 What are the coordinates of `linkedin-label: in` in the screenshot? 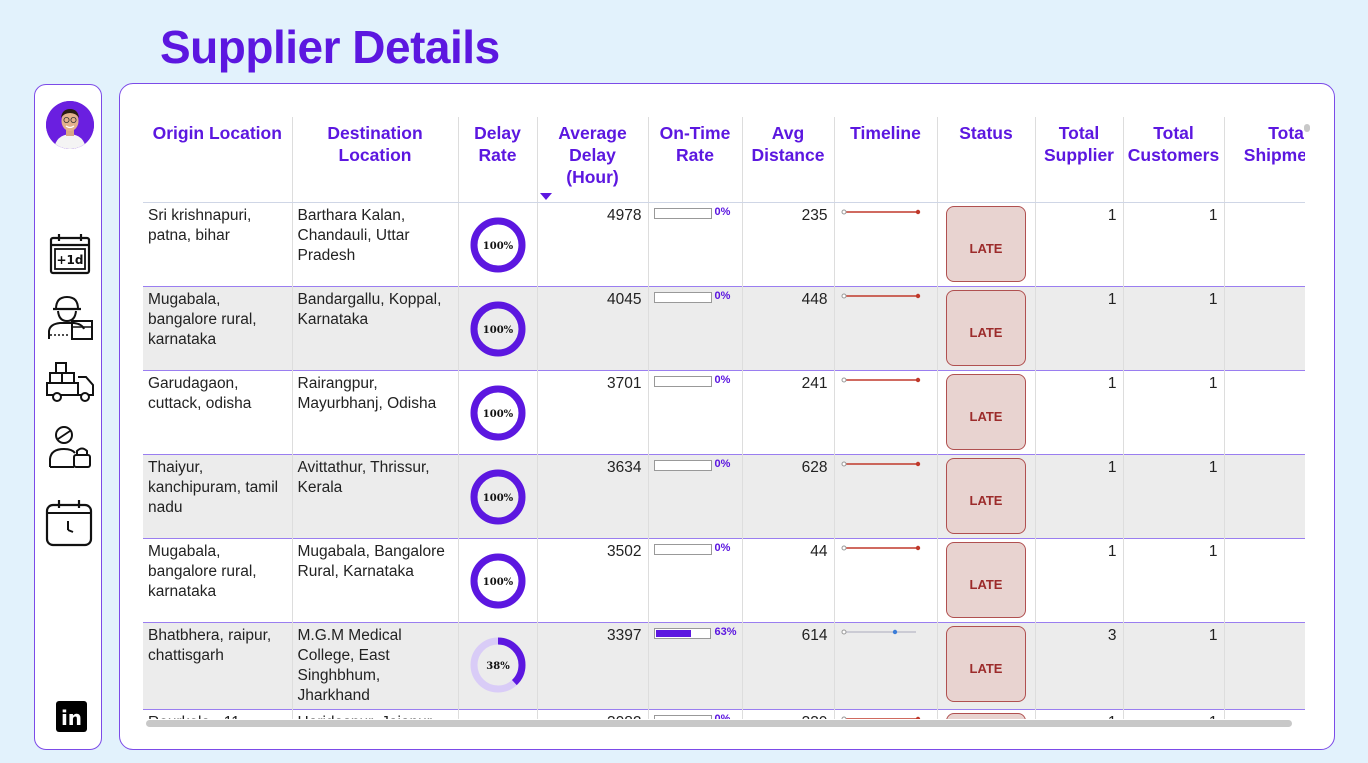 It's located at (71, 718).